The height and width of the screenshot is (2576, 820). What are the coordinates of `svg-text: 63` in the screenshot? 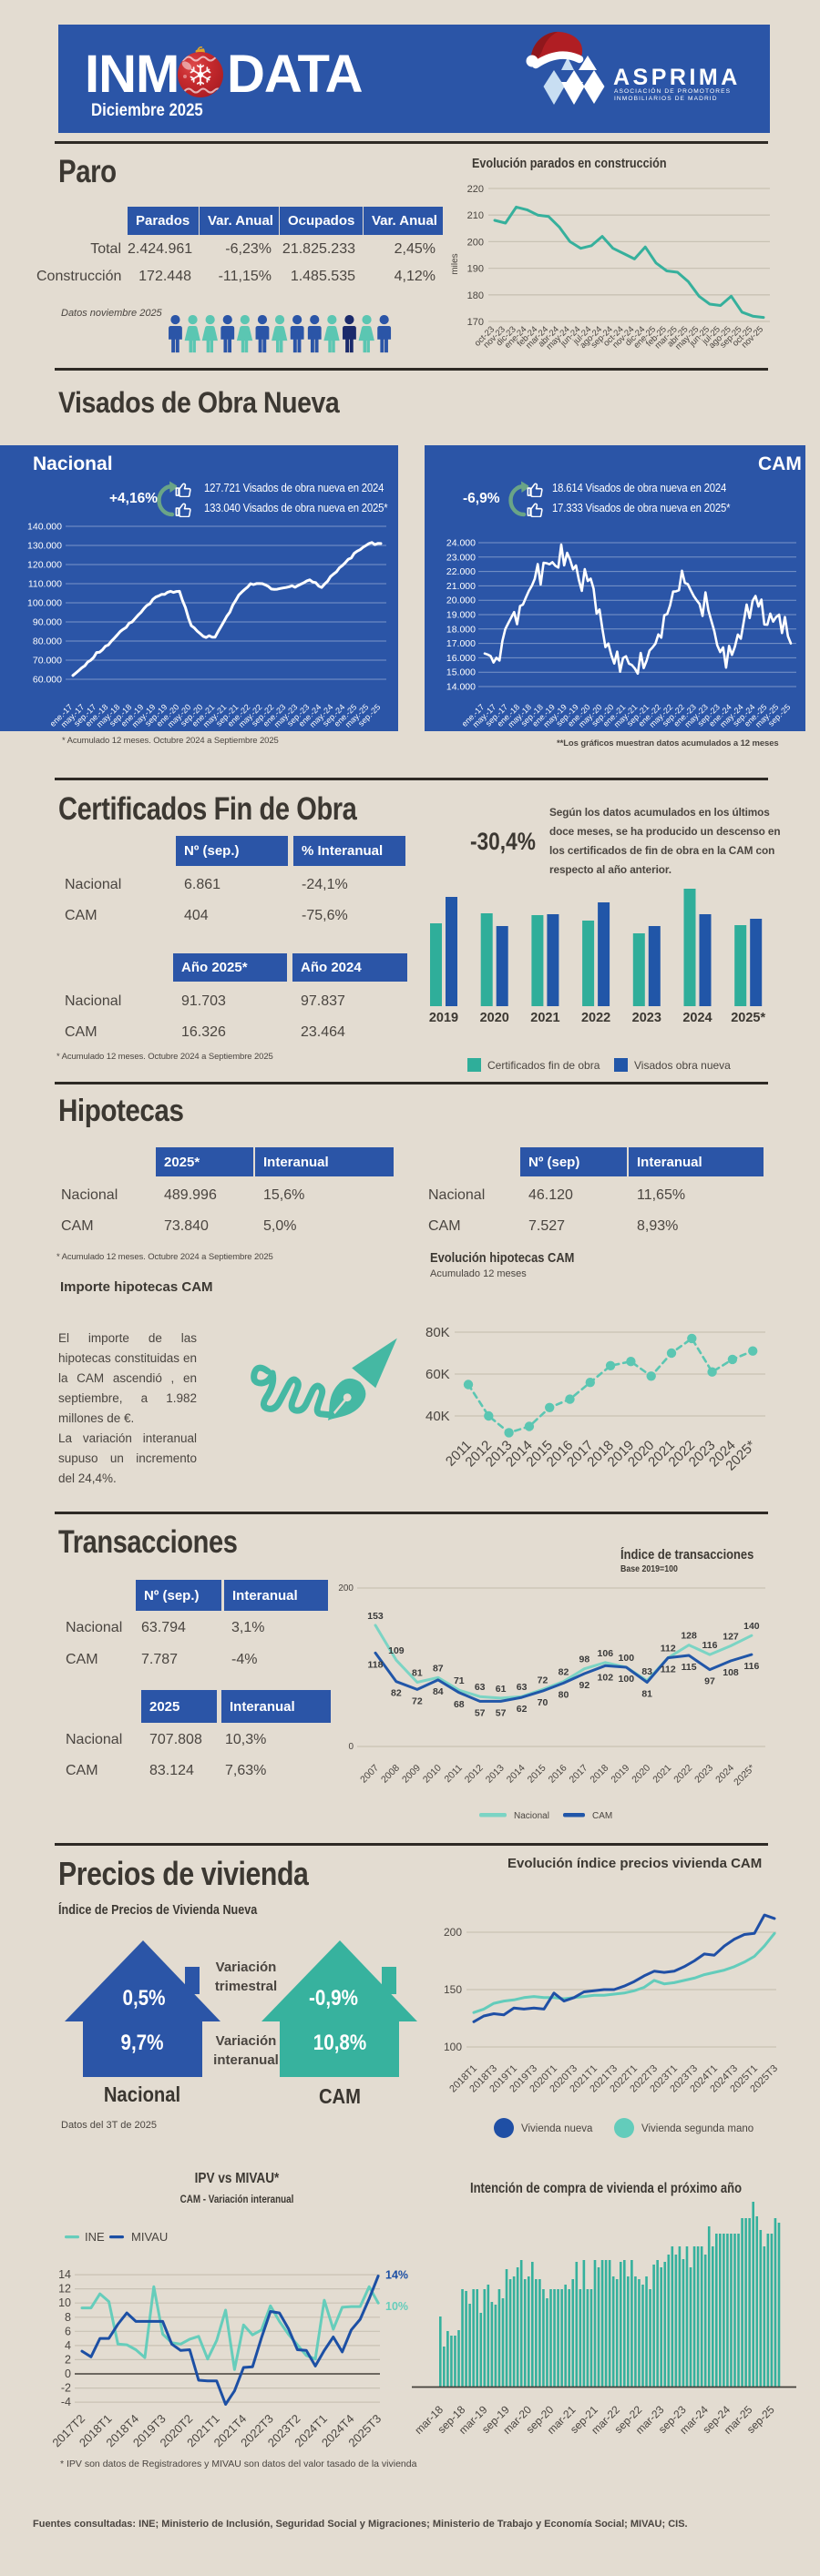 It's located at (480, 1687).